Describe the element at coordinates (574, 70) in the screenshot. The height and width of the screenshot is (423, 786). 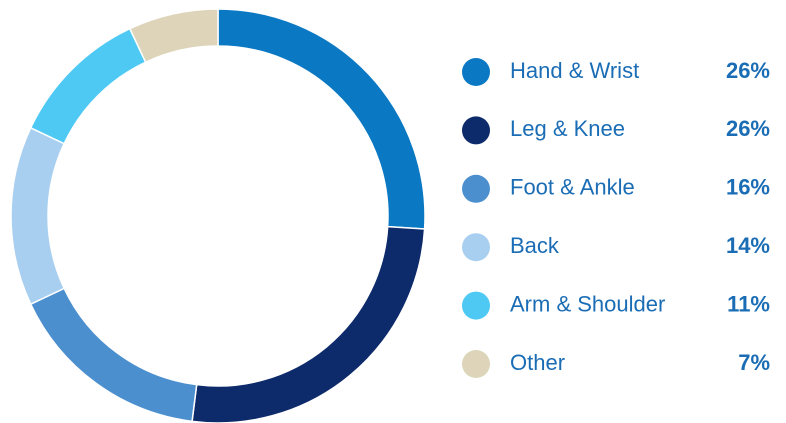
I see `legend-label: Hand & Wrist` at that location.